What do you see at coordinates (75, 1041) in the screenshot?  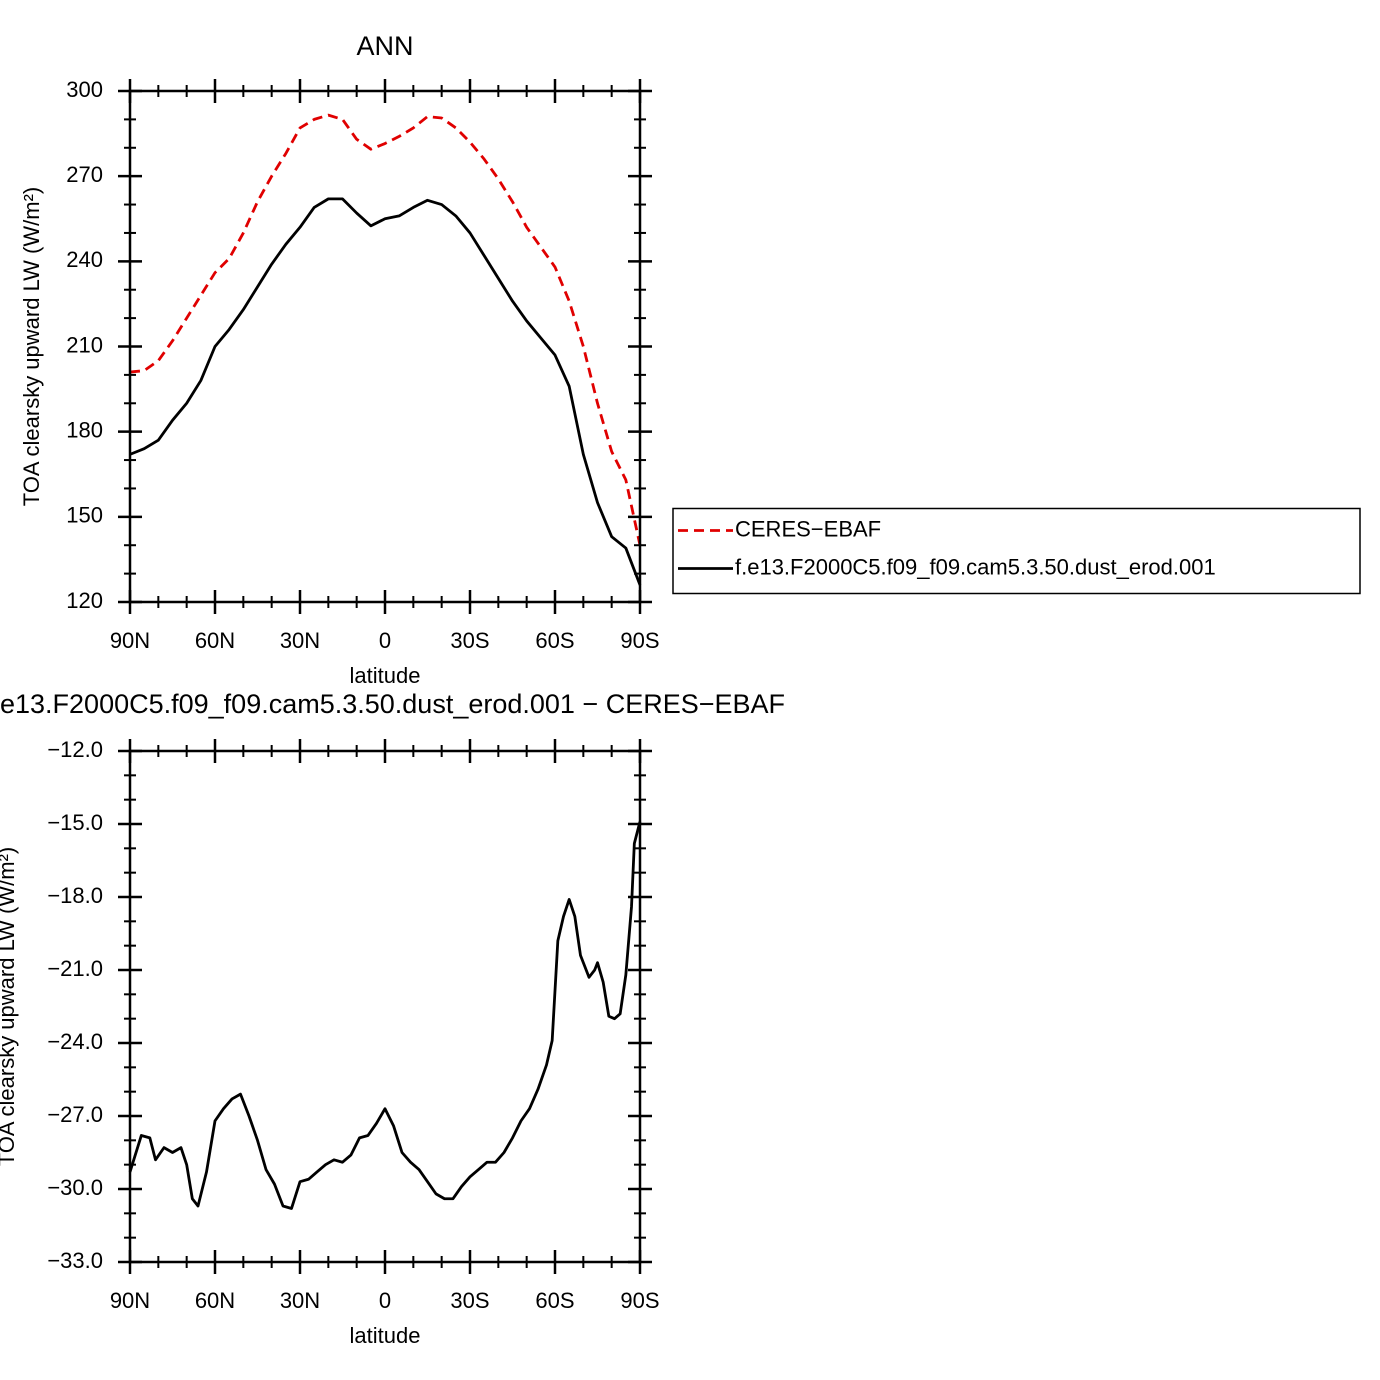 I see `y-tick-label: −24.0` at bounding box center [75, 1041].